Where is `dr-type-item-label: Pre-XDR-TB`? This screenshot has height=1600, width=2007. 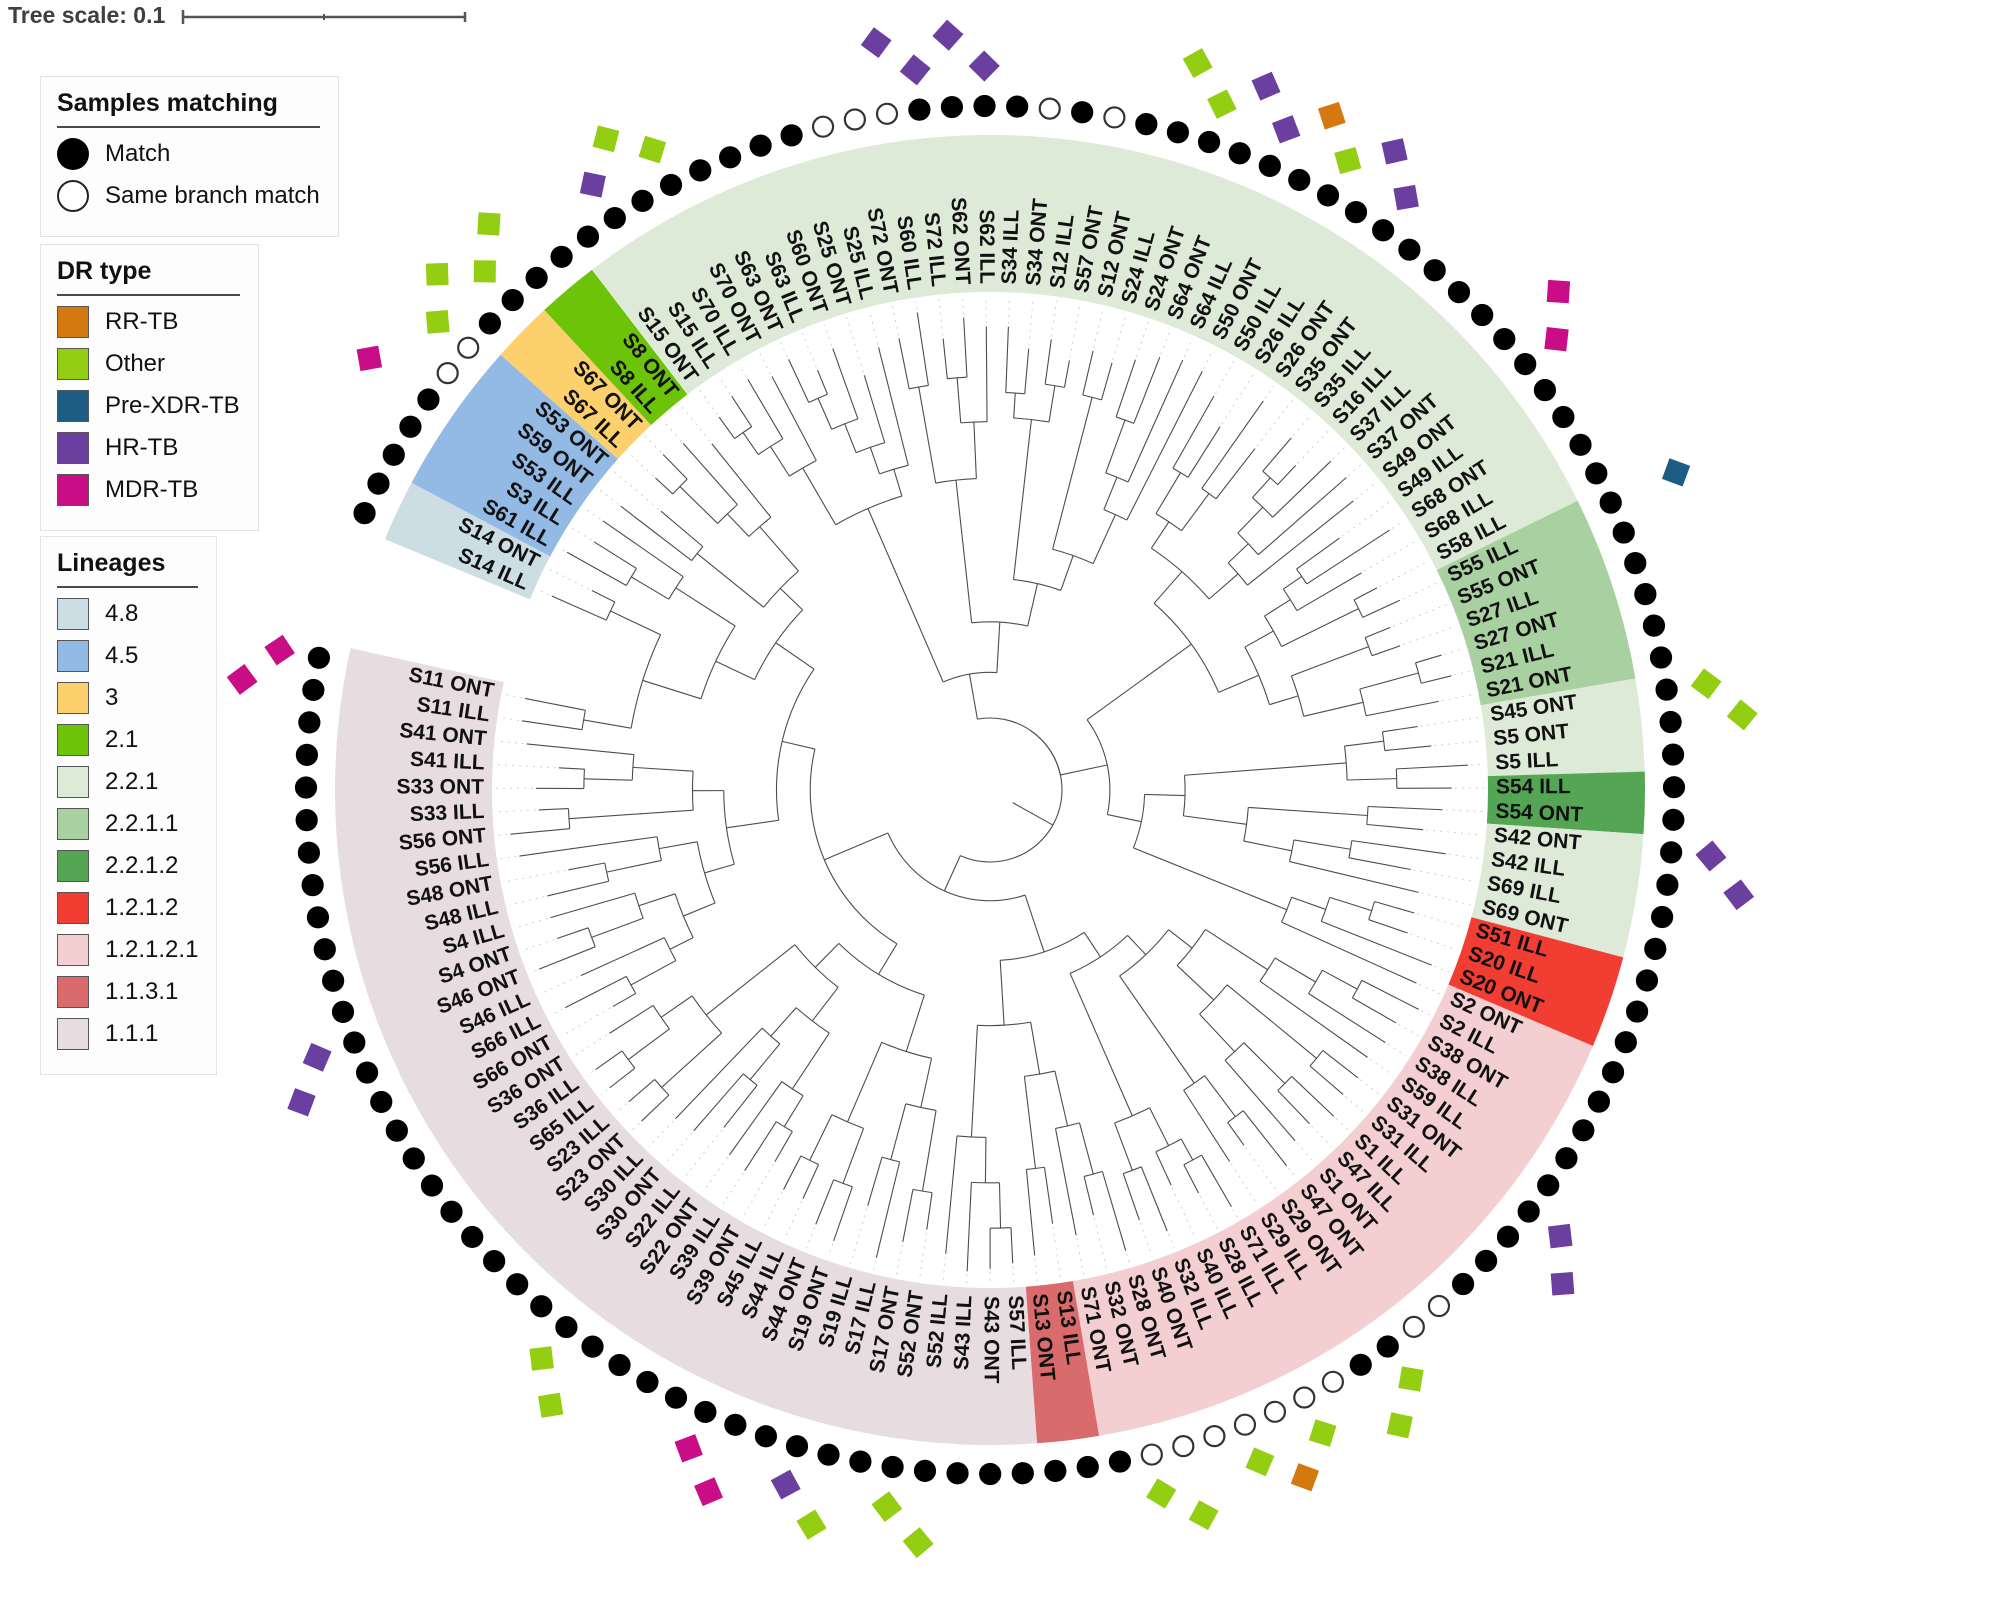 dr-type-item-label: Pre-XDR-TB is located at coordinates (172, 405).